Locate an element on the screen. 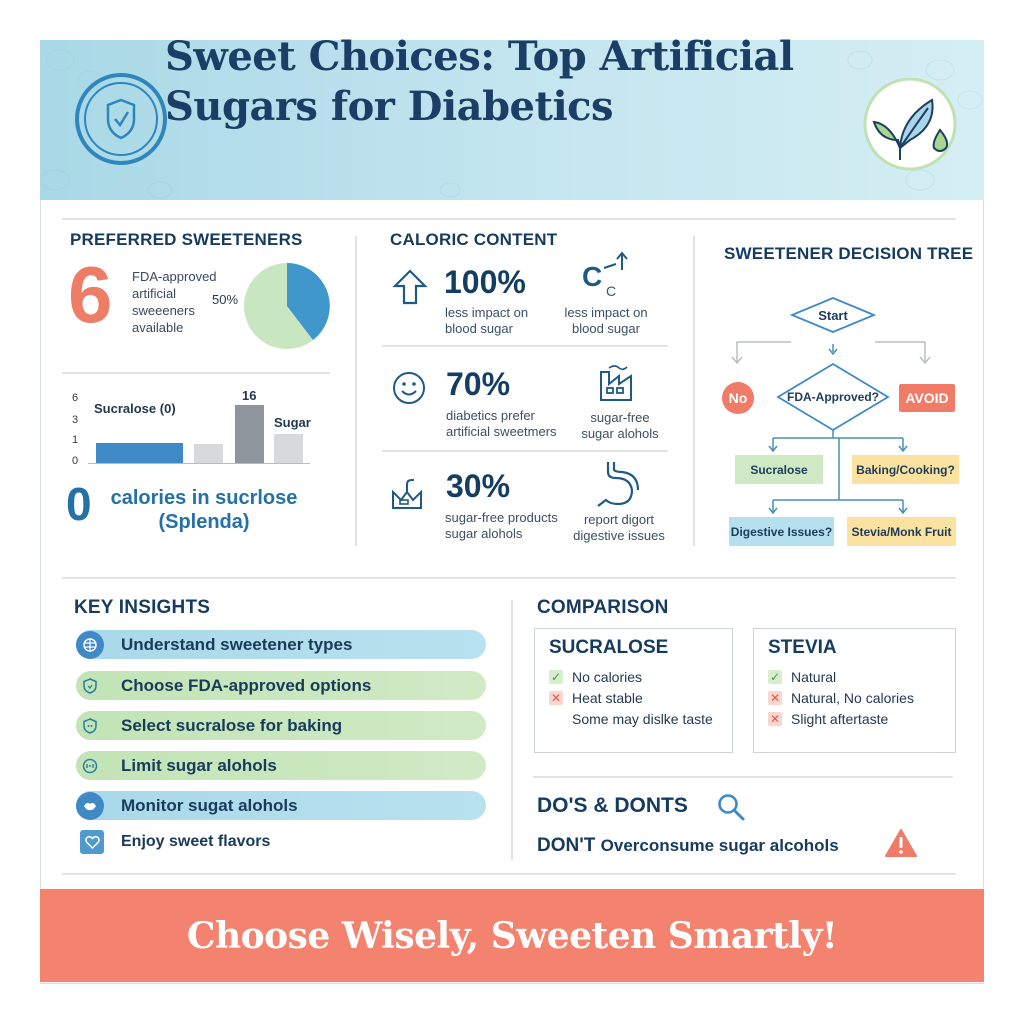 The height and width of the screenshot is (1024, 1024). insight-label: Limit sugar alohols is located at coordinates (199, 765).